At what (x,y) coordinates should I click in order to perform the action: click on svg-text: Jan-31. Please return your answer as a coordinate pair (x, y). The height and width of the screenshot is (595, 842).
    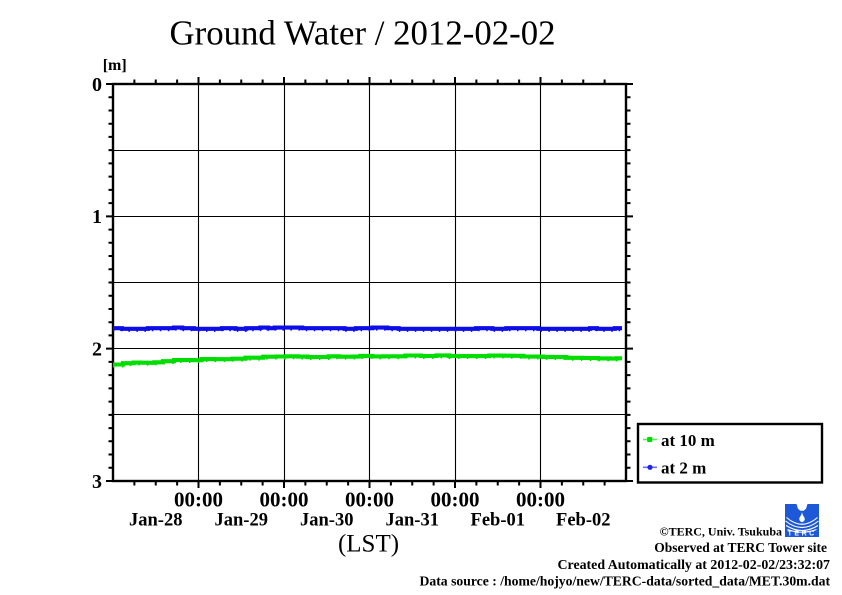
    Looking at the image, I should click on (412, 521).